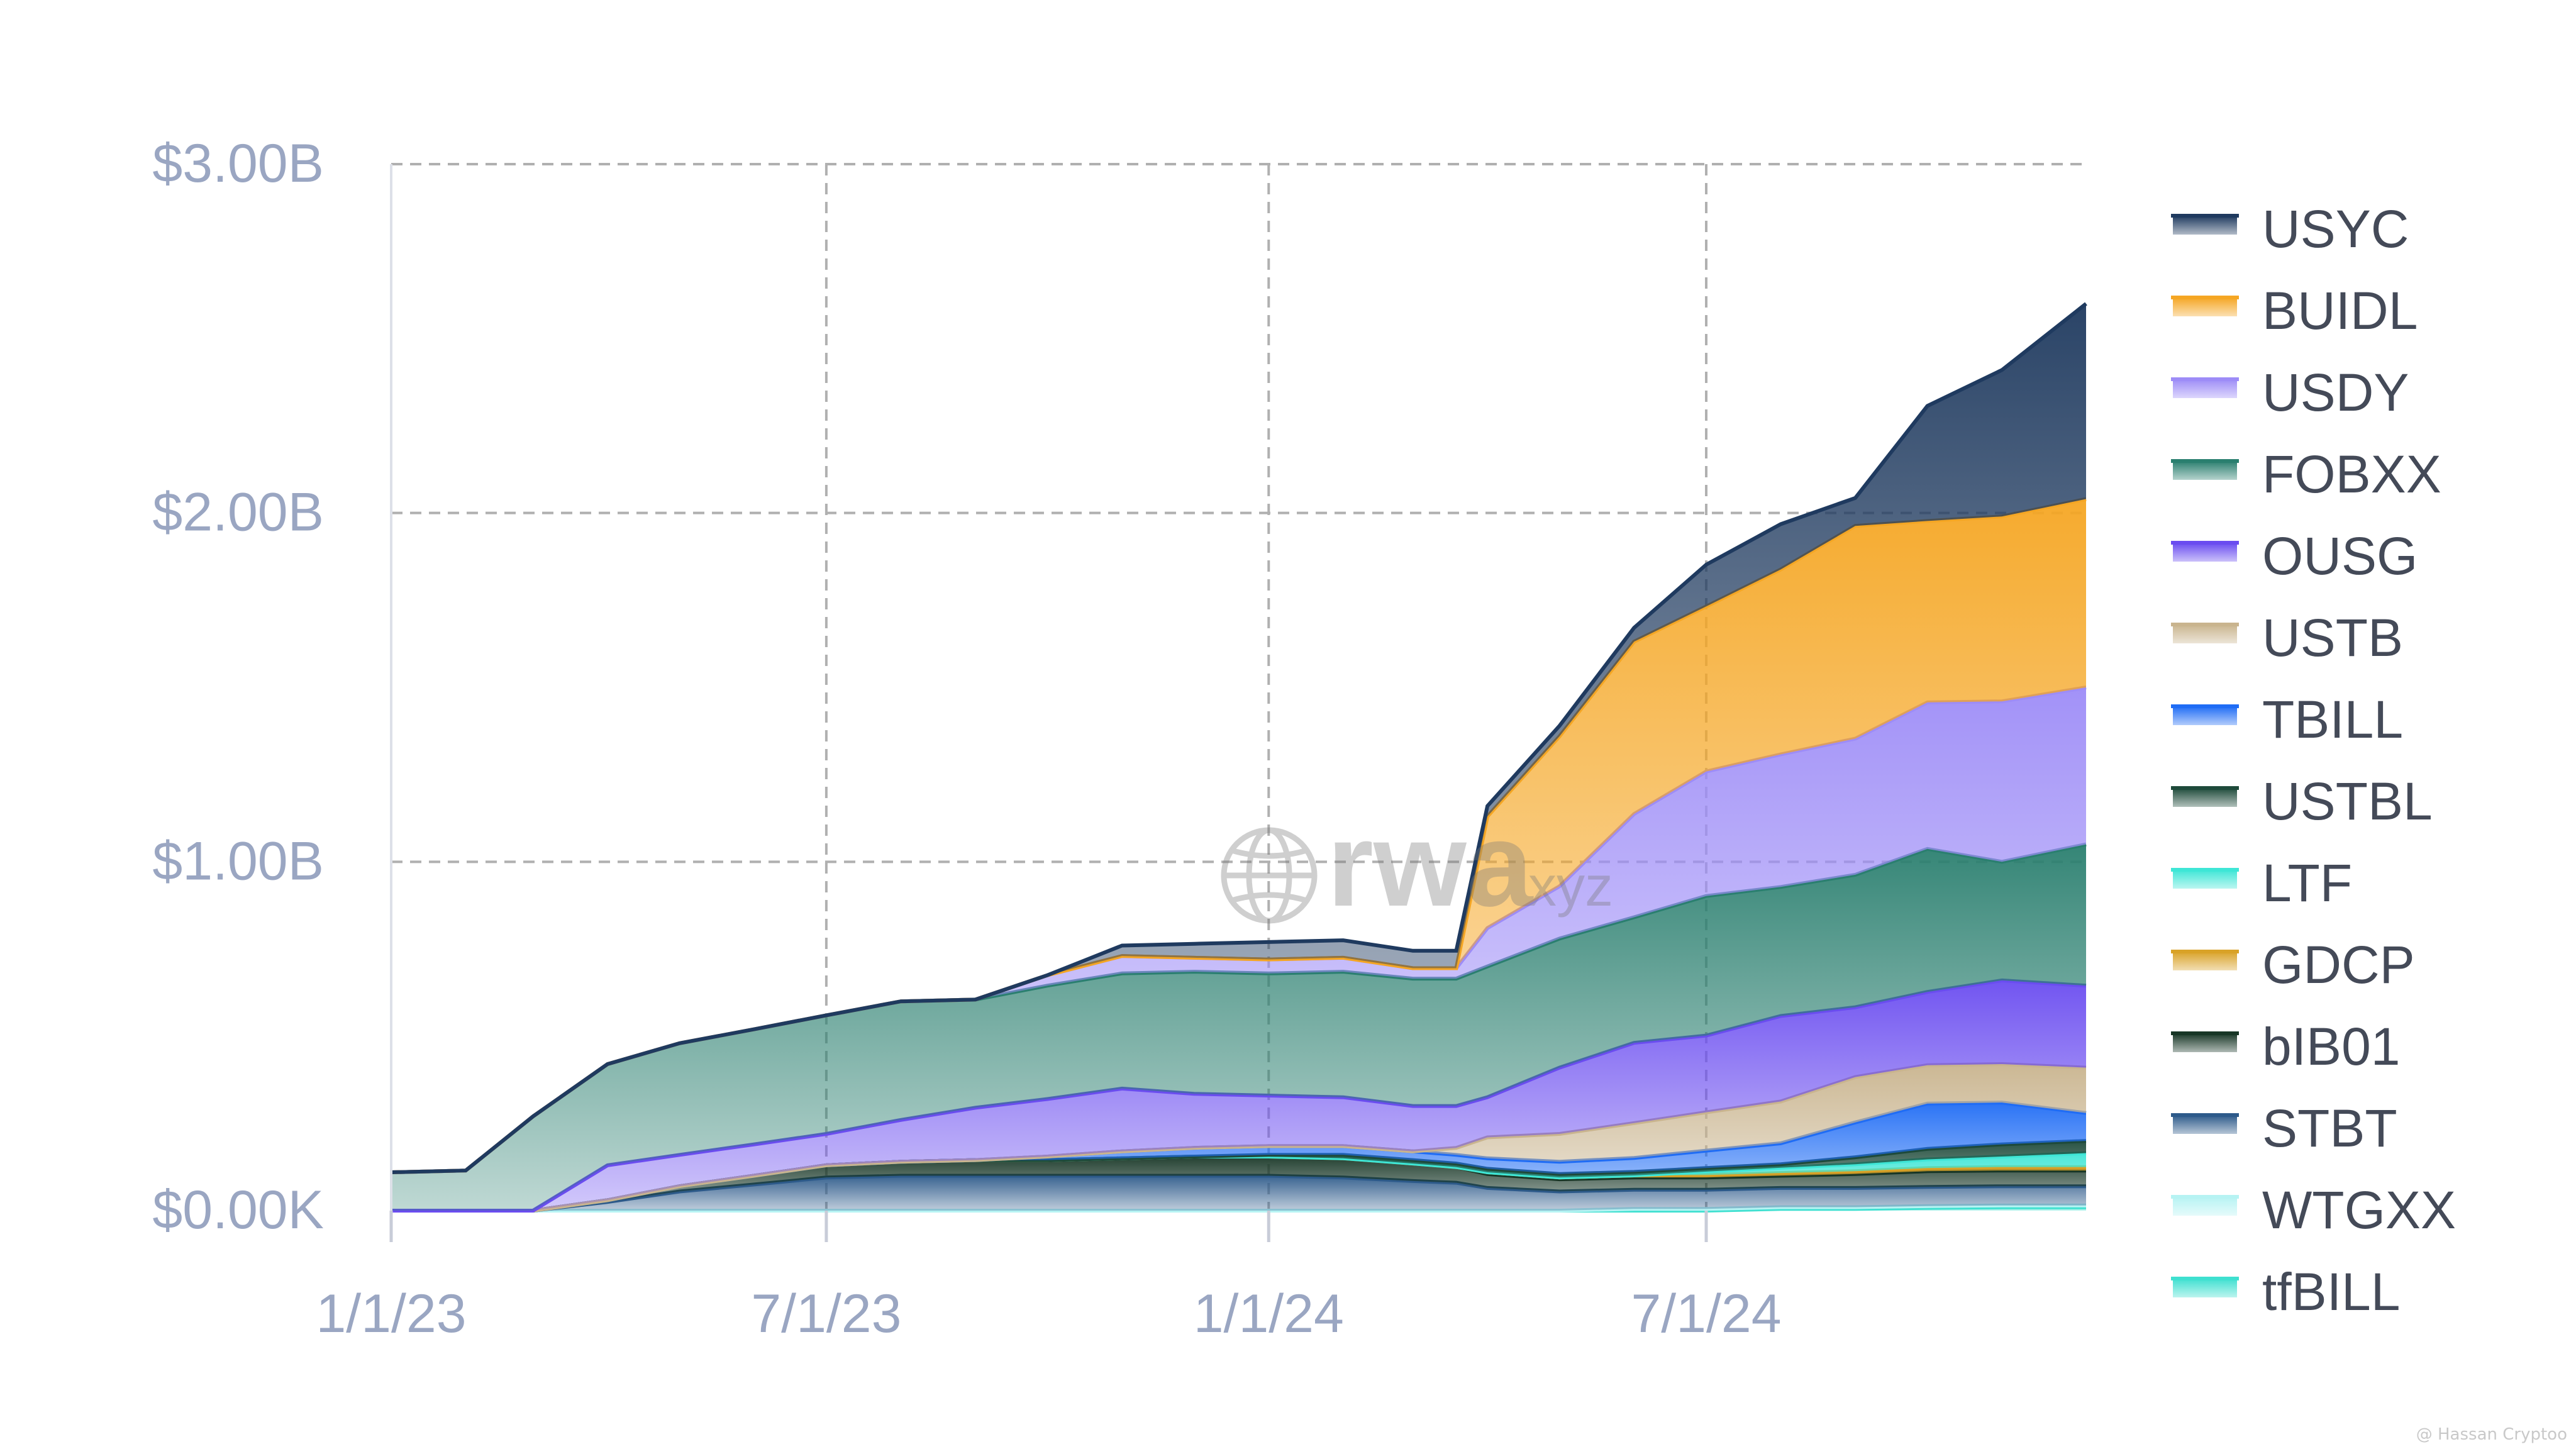  Describe the element at coordinates (2332, 719) in the screenshot. I see `legend-label: TBILL` at that location.